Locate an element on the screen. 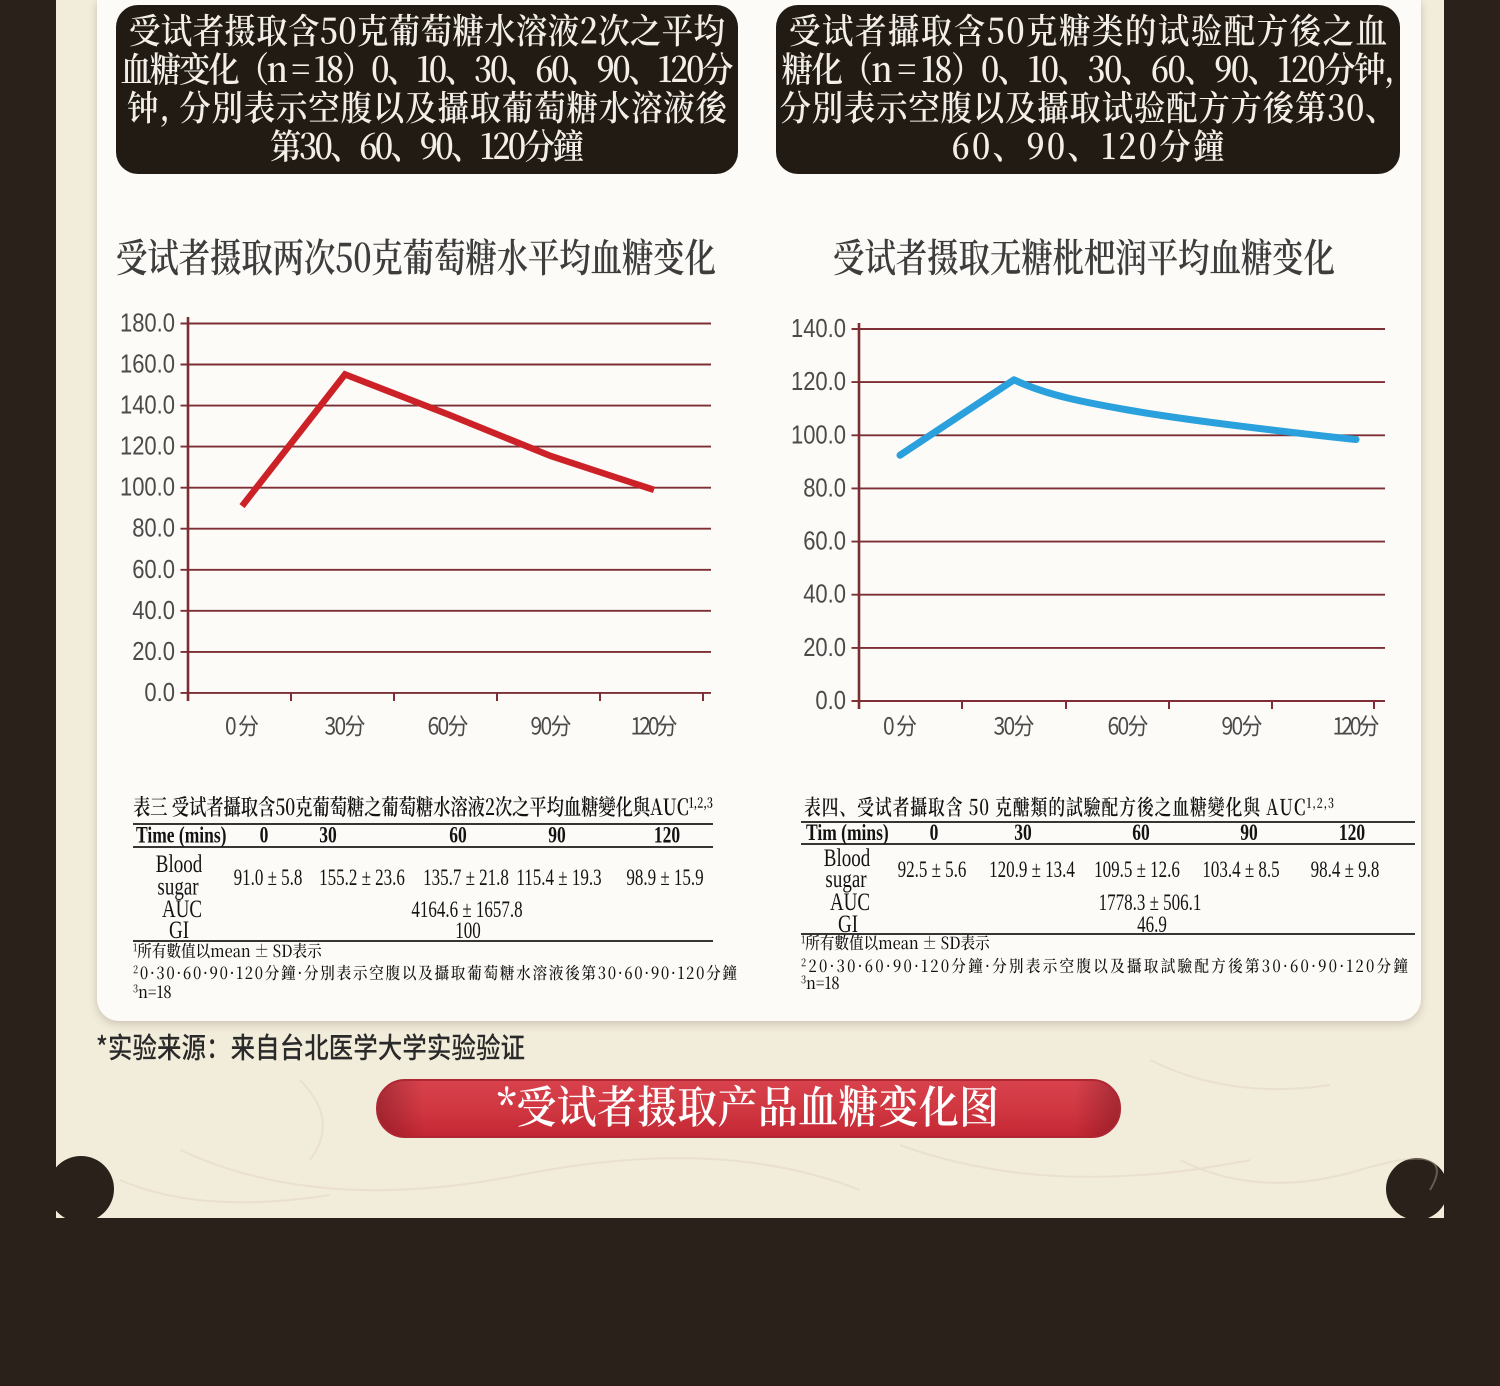 The height and width of the screenshot is (1386, 1500). svg-text: 100 is located at coordinates (467, 931).